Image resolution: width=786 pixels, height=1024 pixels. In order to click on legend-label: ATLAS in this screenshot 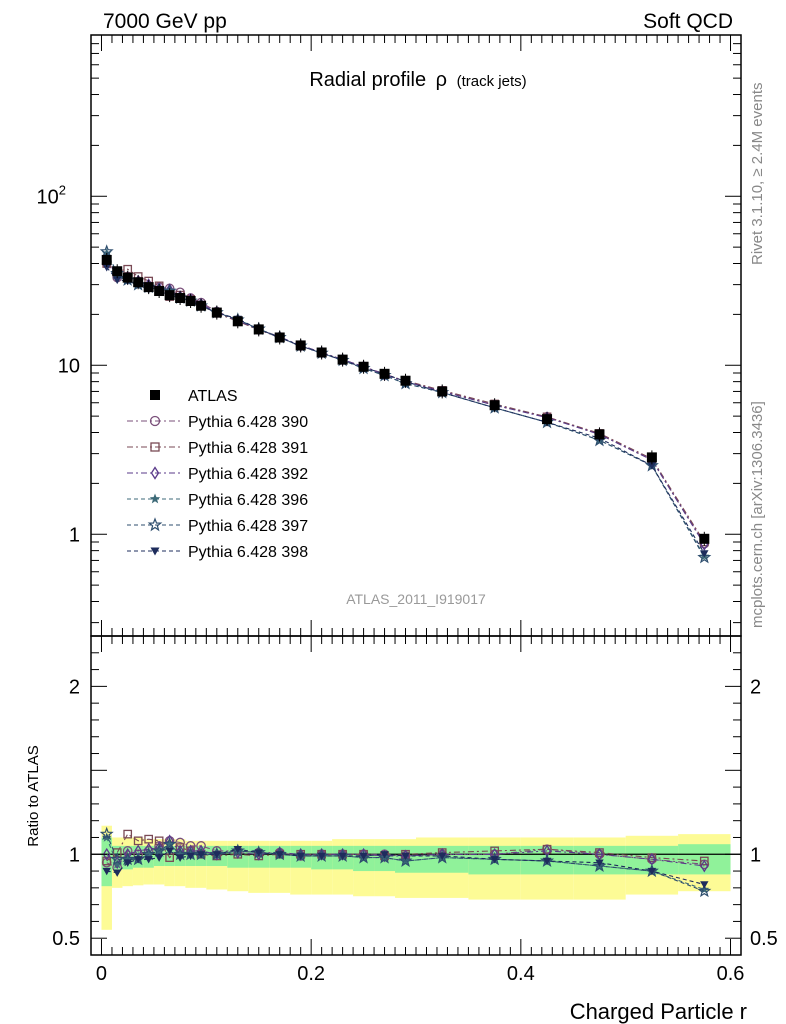, I will do `click(213, 396)`.